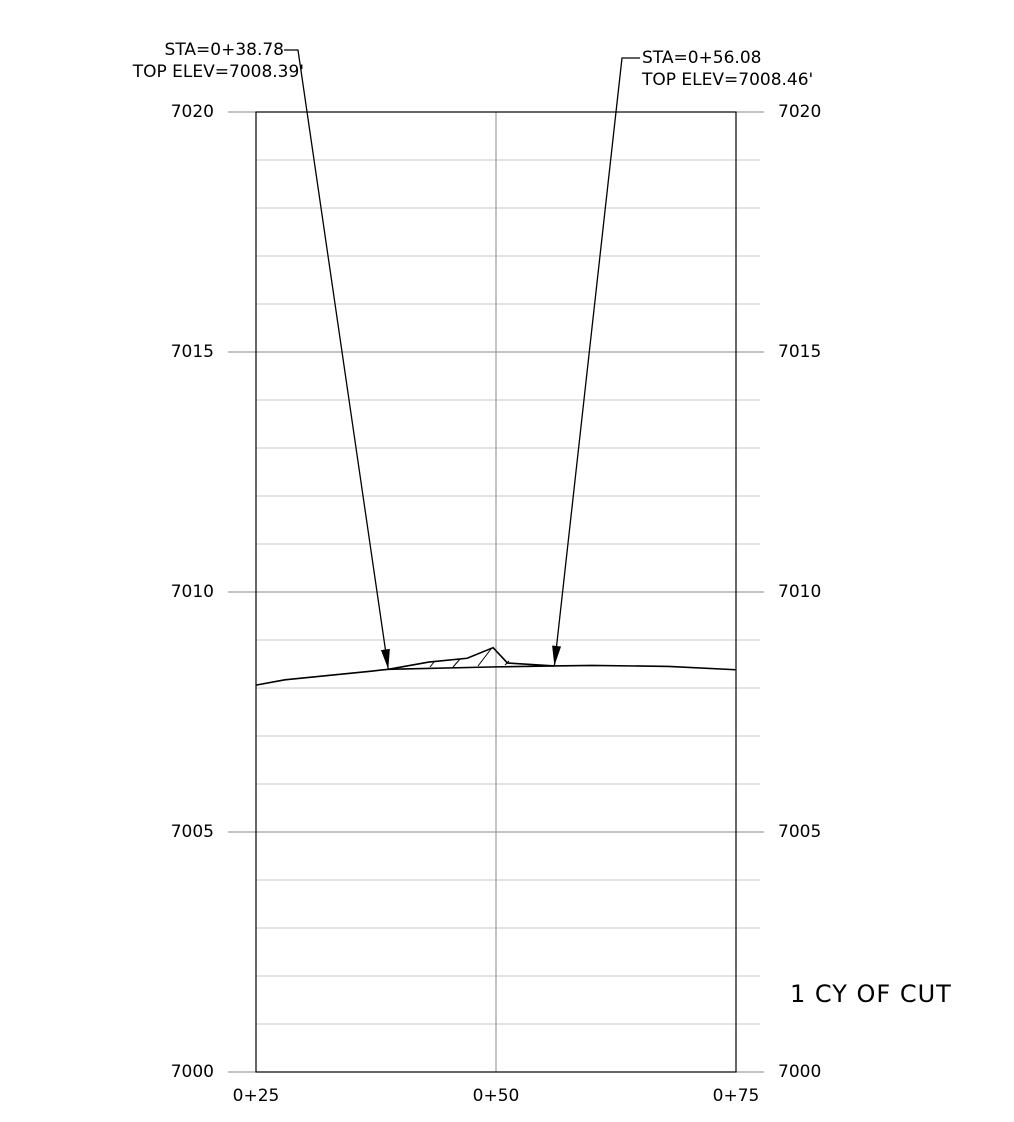 The height and width of the screenshot is (1122, 1014). I want to click on note: 1 CY OF CUT, so click(871, 994).